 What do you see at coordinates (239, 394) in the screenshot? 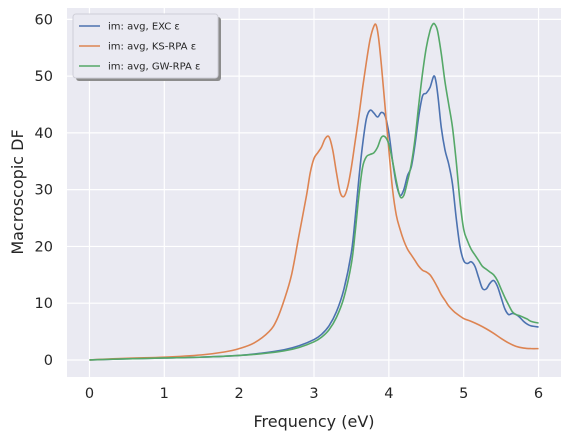
I see `x-tick-label: 2` at bounding box center [239, 394].